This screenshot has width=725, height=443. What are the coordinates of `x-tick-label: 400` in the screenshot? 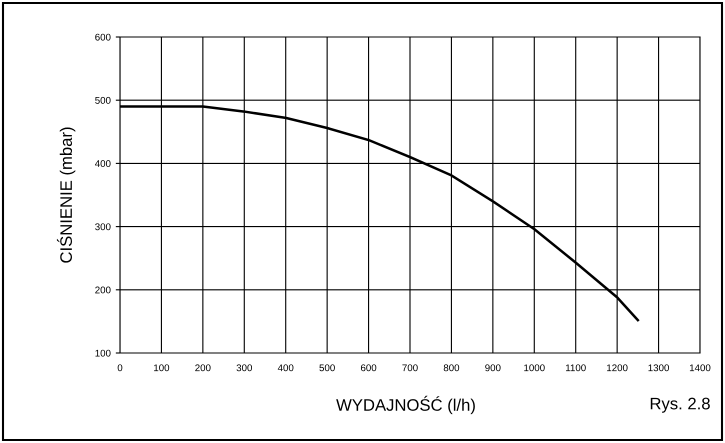 It's located at (286, 368).